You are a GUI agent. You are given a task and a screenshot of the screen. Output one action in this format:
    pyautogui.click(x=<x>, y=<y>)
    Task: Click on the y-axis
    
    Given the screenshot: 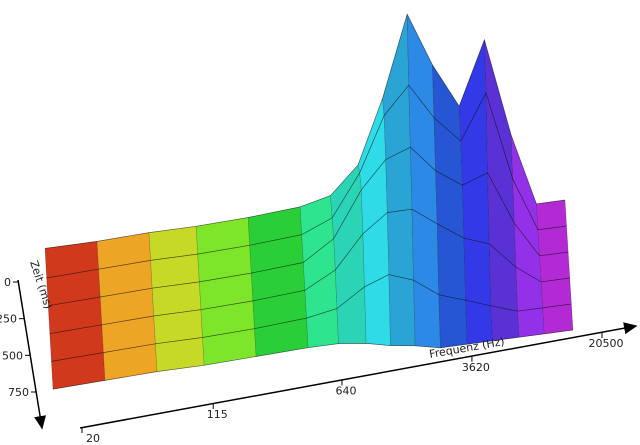 What is the action you would take?
    pyautogui.click(x=32, y=354)
    